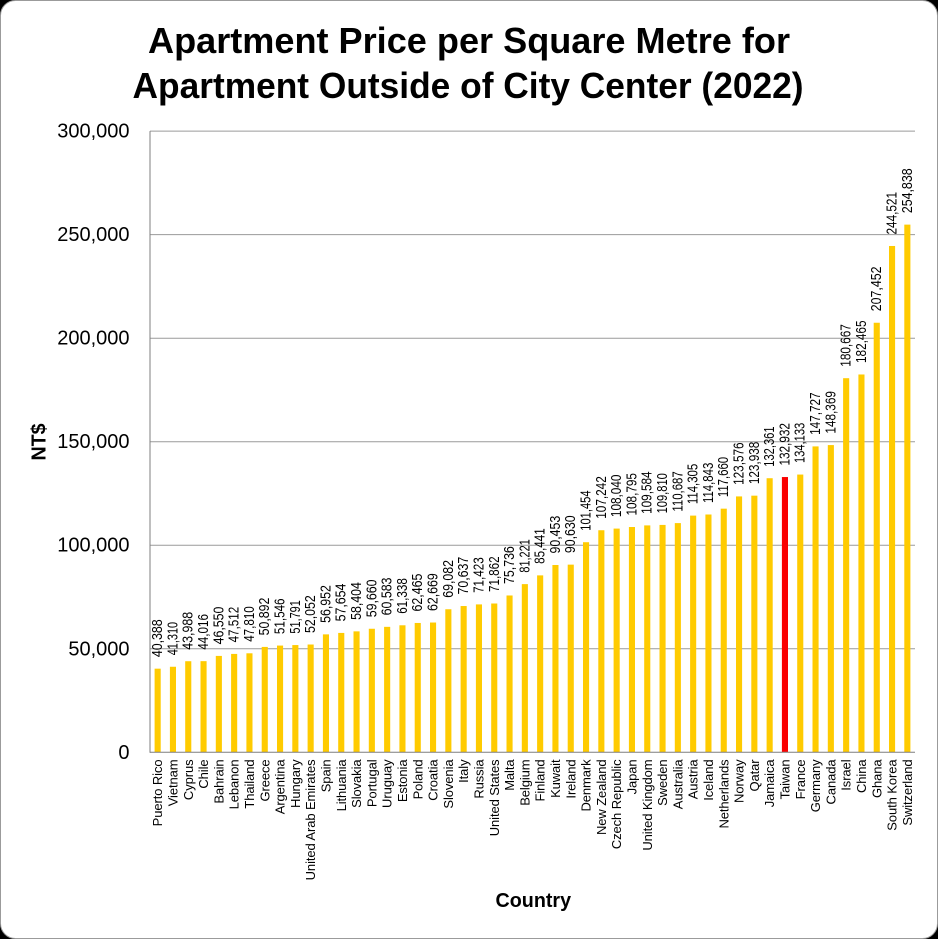 The image size is (938, 939). I want to click on svg-text: Australia, so click(677, 784).